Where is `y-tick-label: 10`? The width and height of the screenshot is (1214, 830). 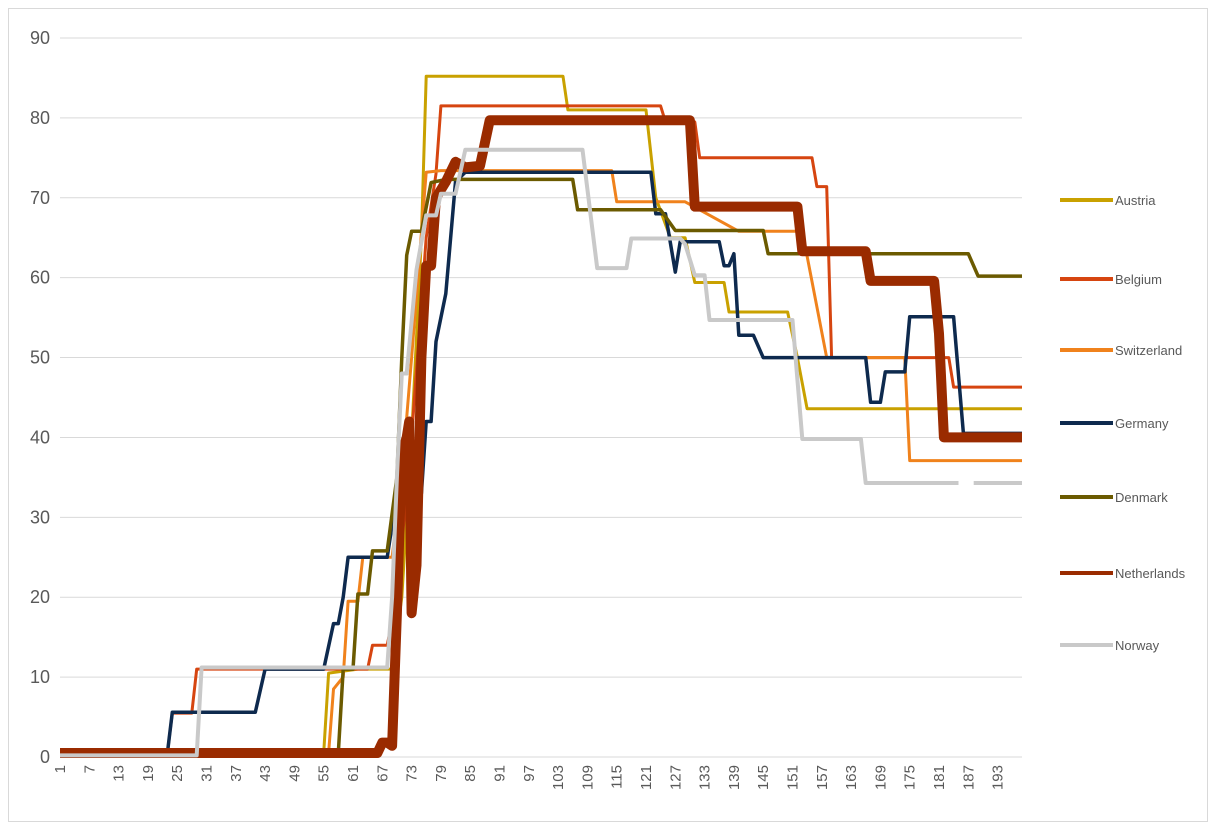 y-tick-label: 10 is located at coordinates (40, 677).